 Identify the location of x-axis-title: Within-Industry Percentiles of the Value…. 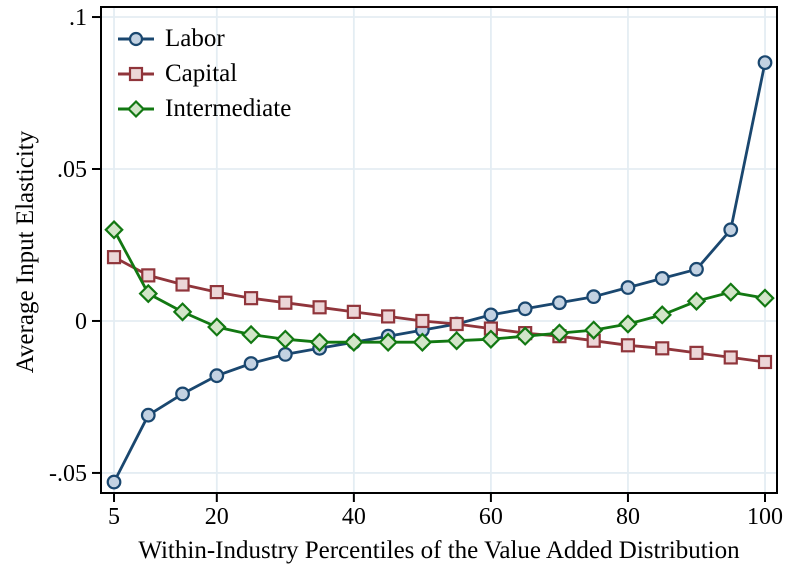
(439, 550).